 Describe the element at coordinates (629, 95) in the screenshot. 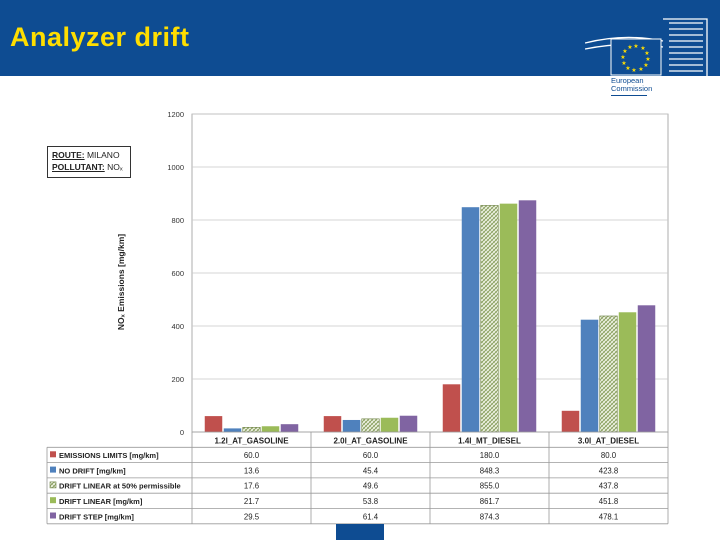

I see `logo-underline` at that location.